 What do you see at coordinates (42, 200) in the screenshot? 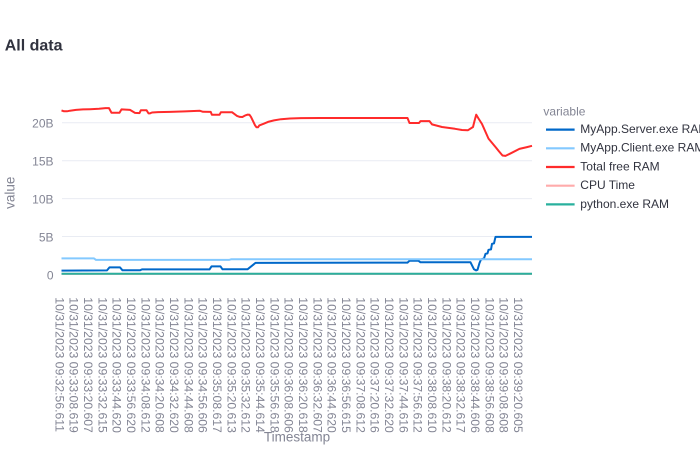
I see `svg-text: 10B` at bounding box center [42, 200].